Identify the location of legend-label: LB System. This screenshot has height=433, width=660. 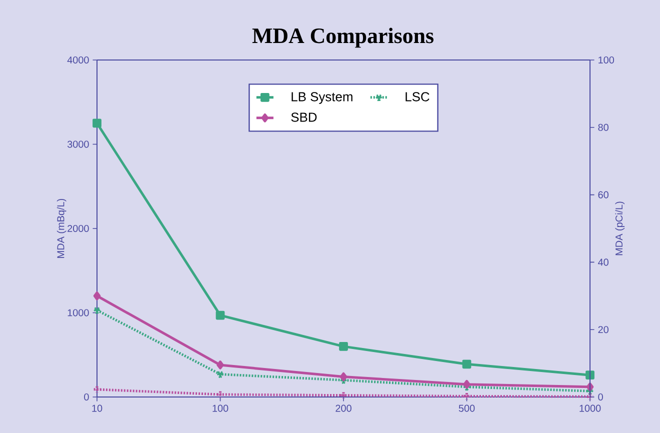
(322, 98).